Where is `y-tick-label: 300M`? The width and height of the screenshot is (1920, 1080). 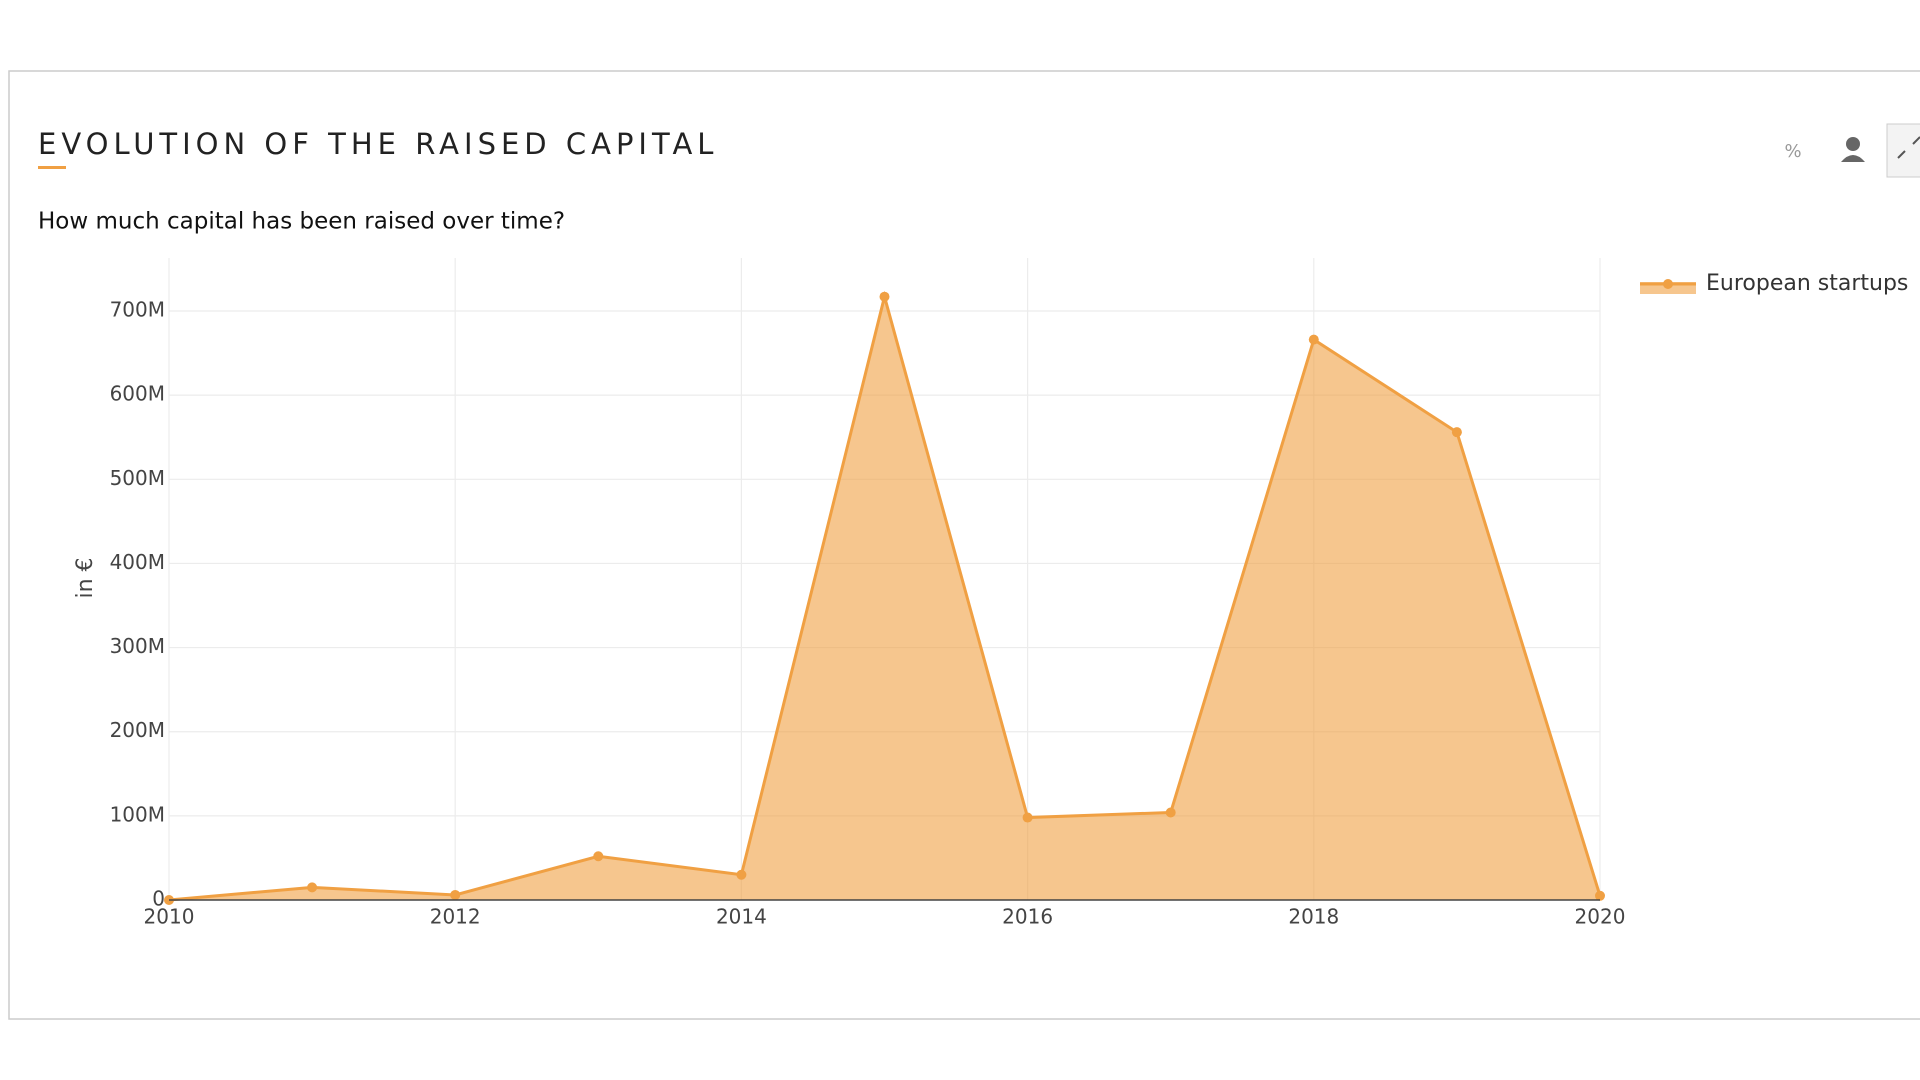
y-tick-label: 300M is located at coordinates (137, 646).